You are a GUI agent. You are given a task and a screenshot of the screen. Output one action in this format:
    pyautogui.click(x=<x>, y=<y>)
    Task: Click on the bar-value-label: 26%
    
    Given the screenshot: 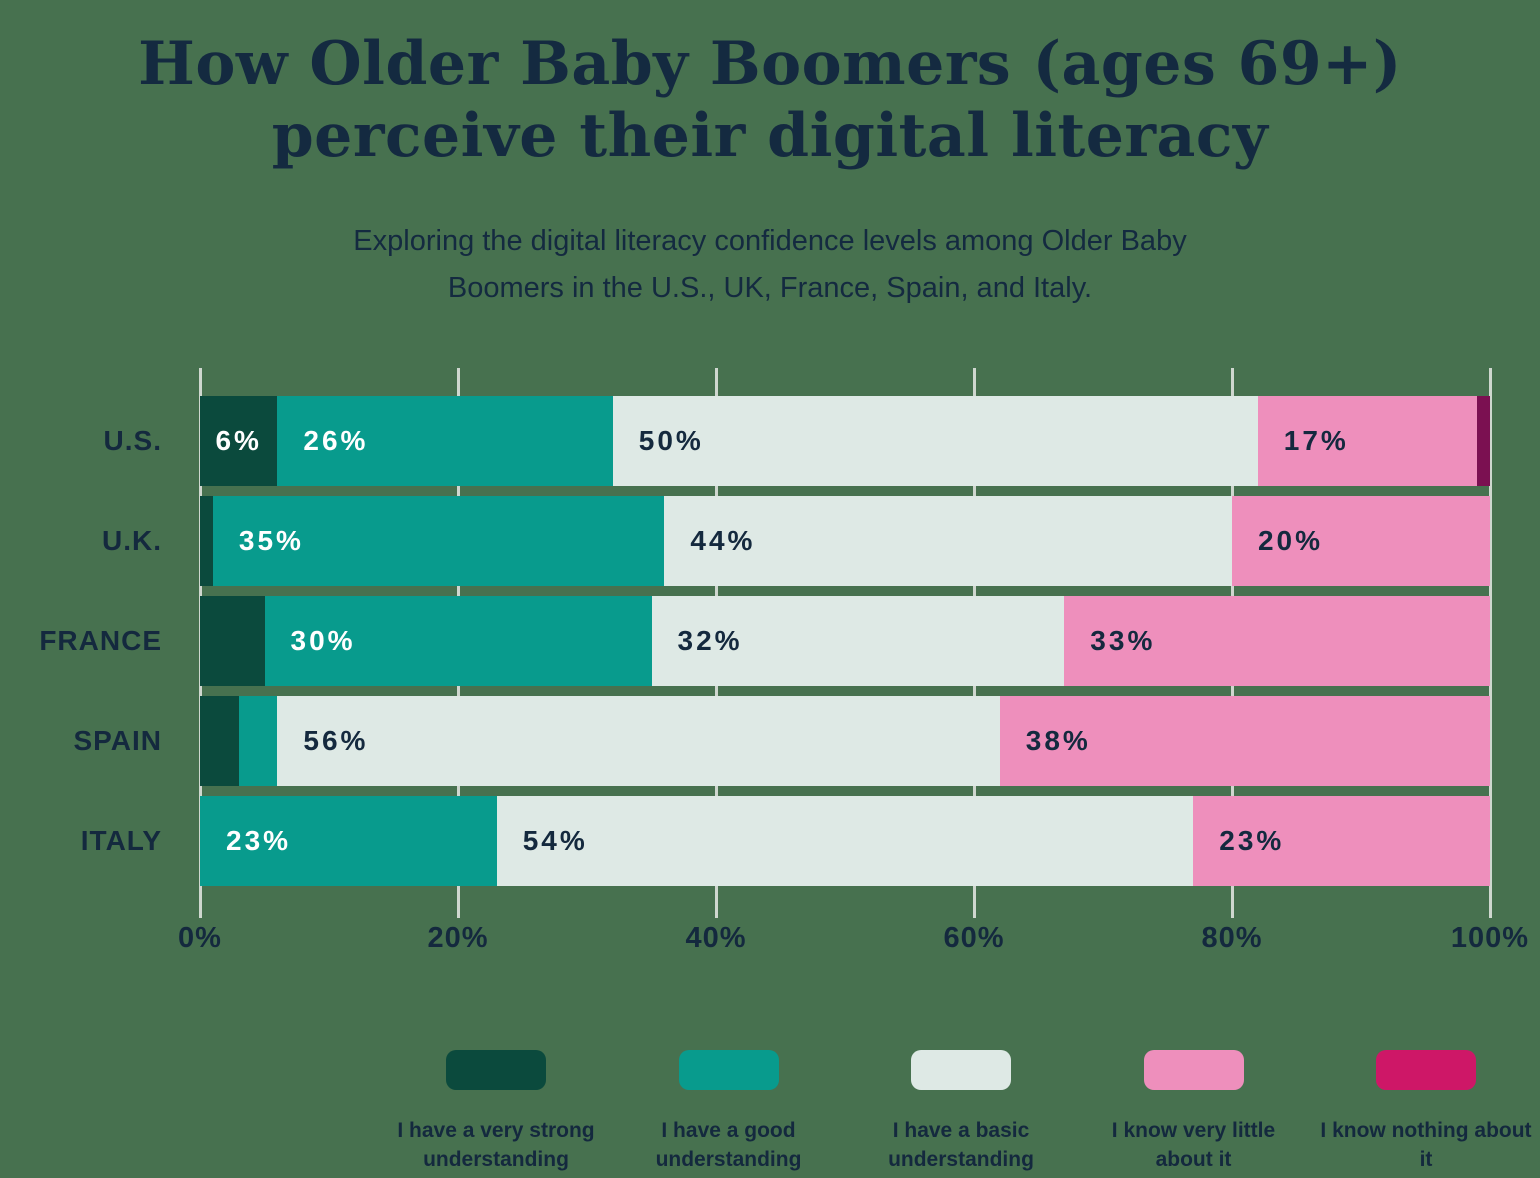 What is the action you would take?
    pyautogui.click(x=336, y=440)
    